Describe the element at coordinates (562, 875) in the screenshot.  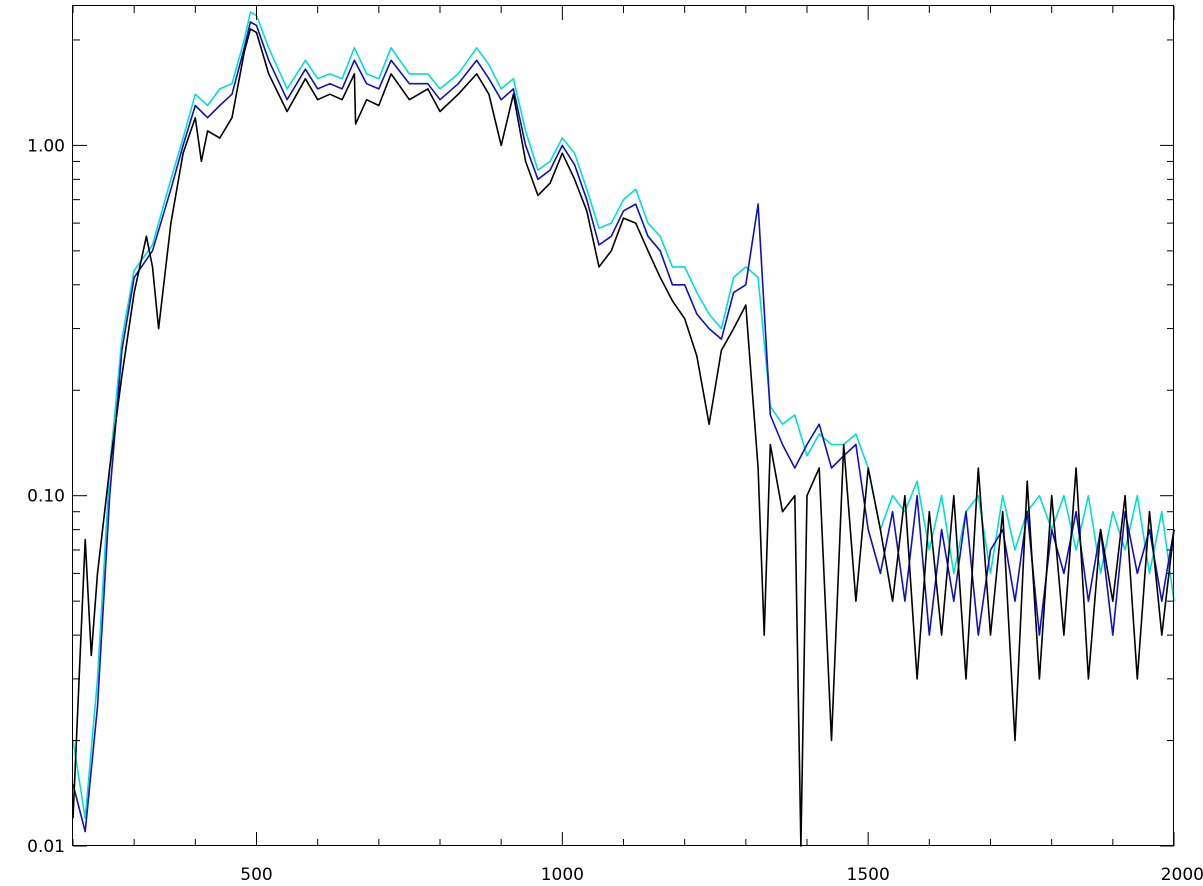
I see `x-tick-label: 1000` at that location.